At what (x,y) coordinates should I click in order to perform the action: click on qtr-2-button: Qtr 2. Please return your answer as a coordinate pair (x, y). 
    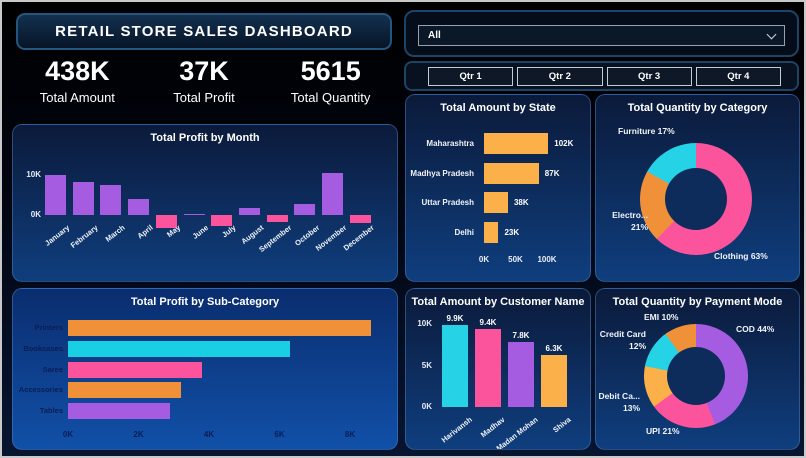
    Looking at the image, I should click on (560, 76).